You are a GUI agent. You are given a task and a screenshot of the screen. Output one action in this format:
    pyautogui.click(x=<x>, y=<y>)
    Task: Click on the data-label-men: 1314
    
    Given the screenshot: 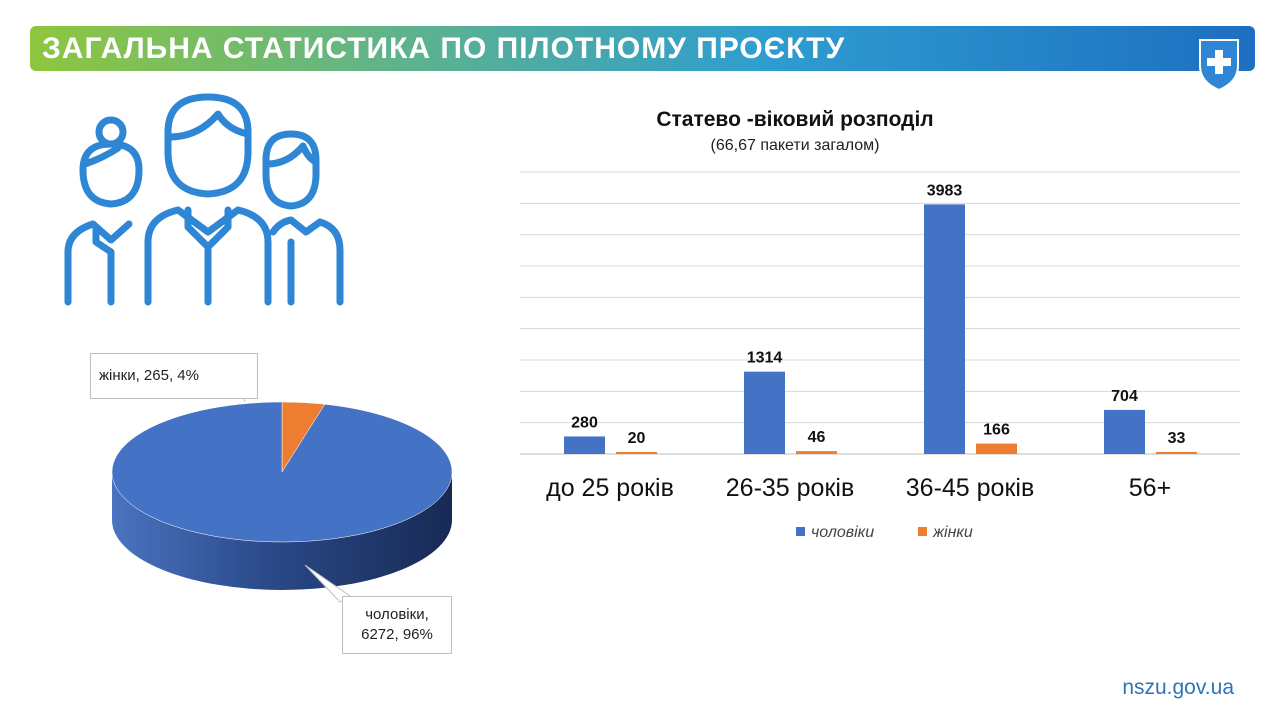 What is the action you would take?
    pyautogui.click(x=765, y=358)
    